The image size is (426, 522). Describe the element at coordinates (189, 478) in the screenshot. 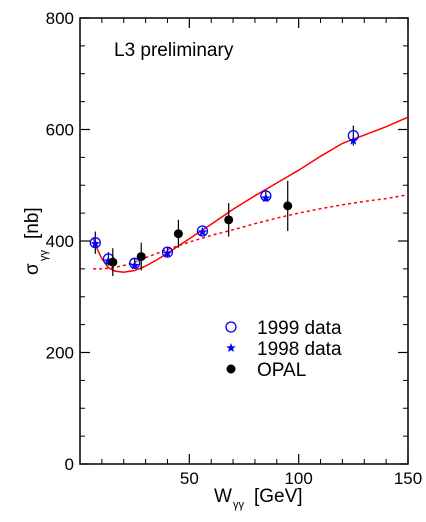

I see `x-tick-label: 50` at that location.